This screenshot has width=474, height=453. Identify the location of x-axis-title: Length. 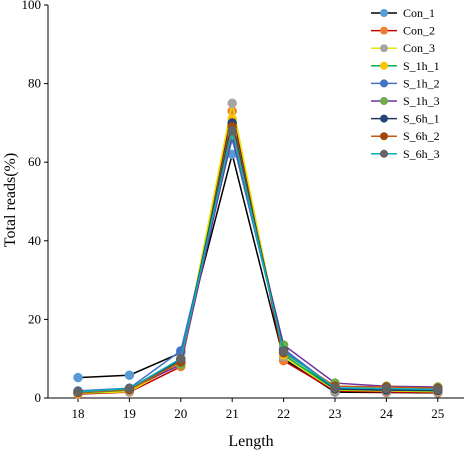
(250, 441).